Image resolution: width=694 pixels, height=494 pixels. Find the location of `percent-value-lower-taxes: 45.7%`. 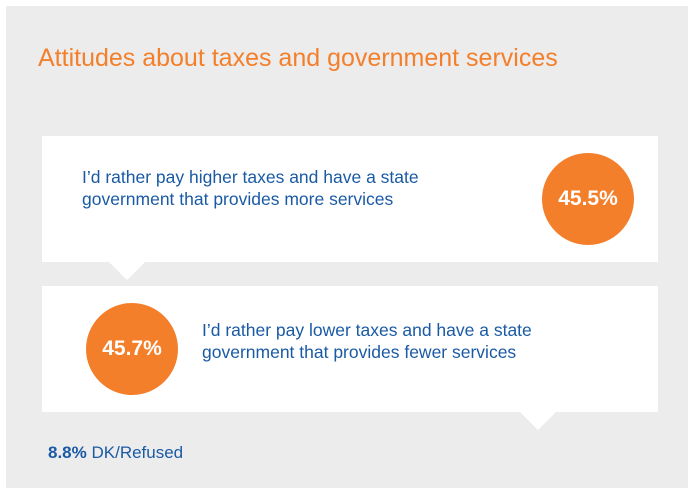

percent-value-lower-taxes: 45.7% is located at coordinates (132, 348).